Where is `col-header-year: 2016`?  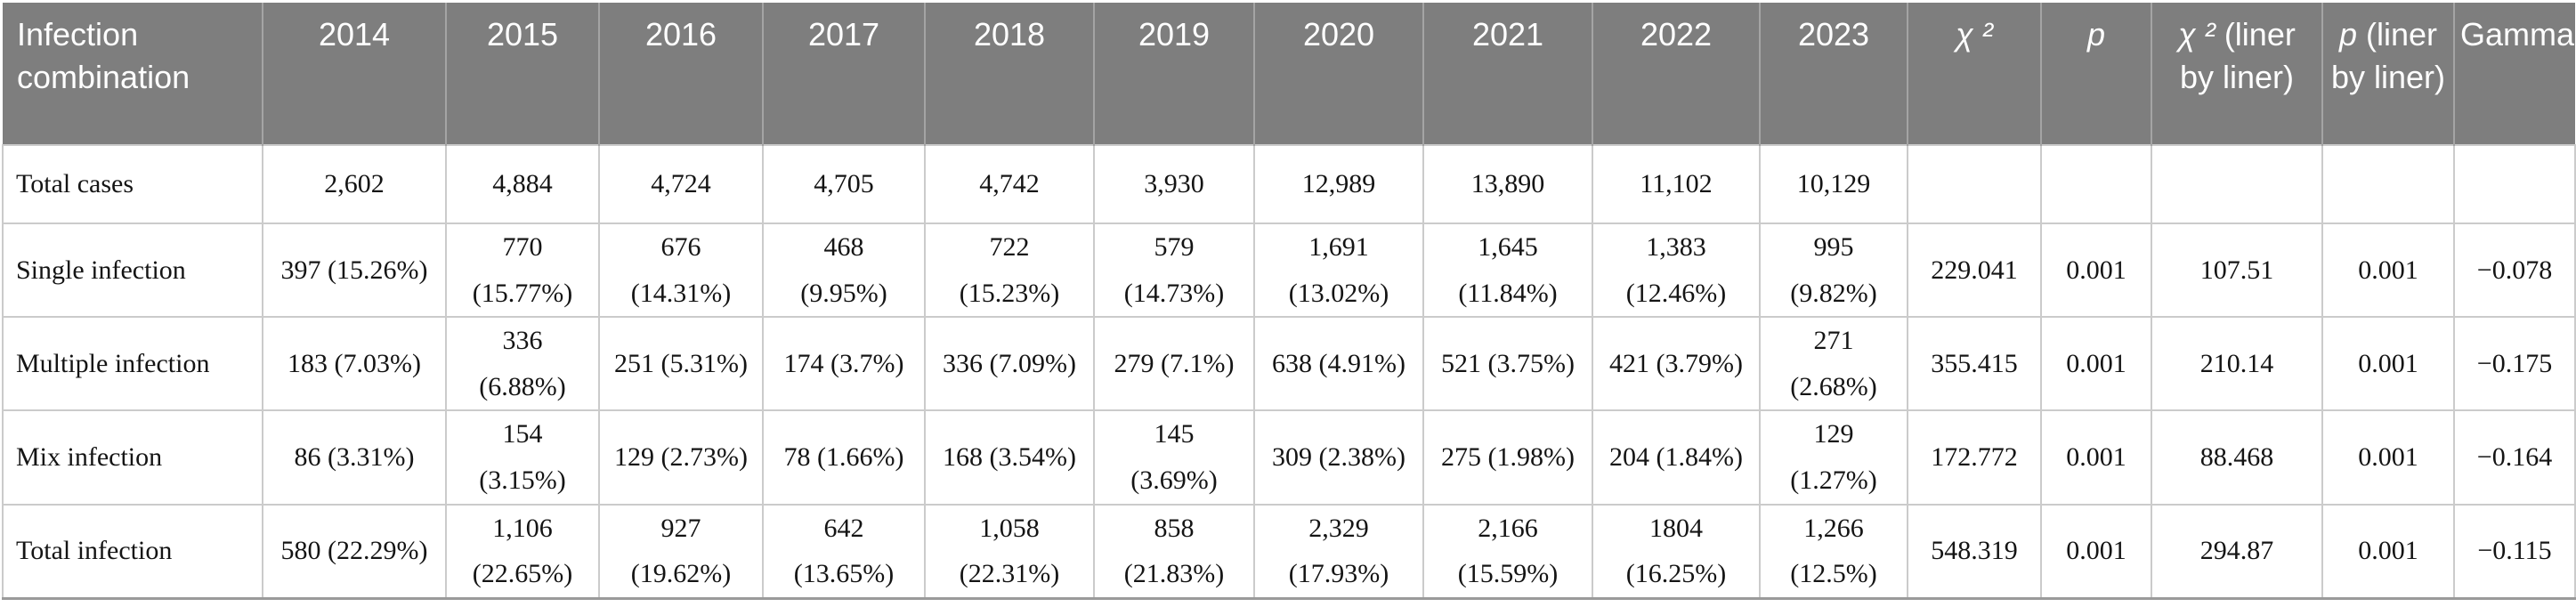
col-header-year: 2016 is located at coordinates (680, 74).